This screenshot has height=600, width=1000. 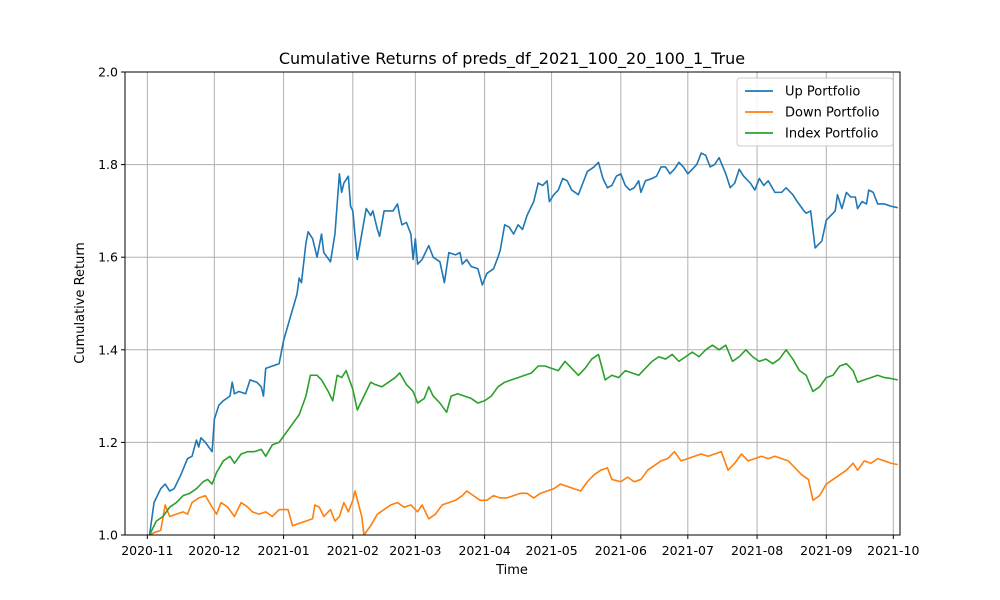 I want to click on y-tick-label: 1.8, so click(x=108, y=164).